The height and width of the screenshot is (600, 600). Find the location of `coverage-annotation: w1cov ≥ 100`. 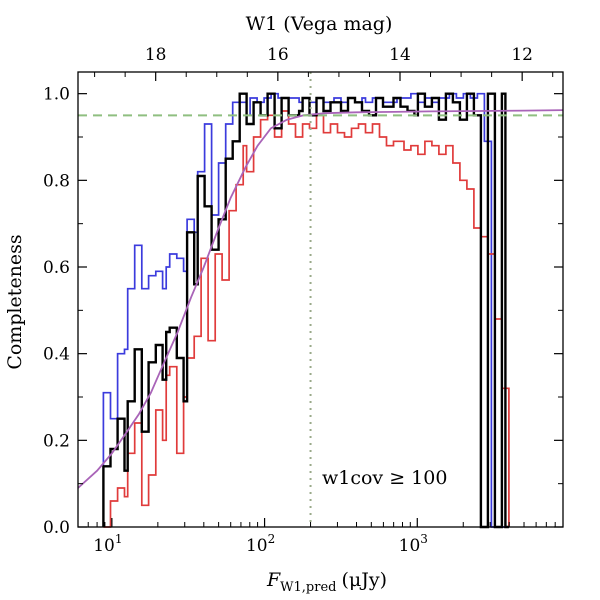

coverage-annotation: w1cov ≥ 100 is located at coordinates (384, 478).